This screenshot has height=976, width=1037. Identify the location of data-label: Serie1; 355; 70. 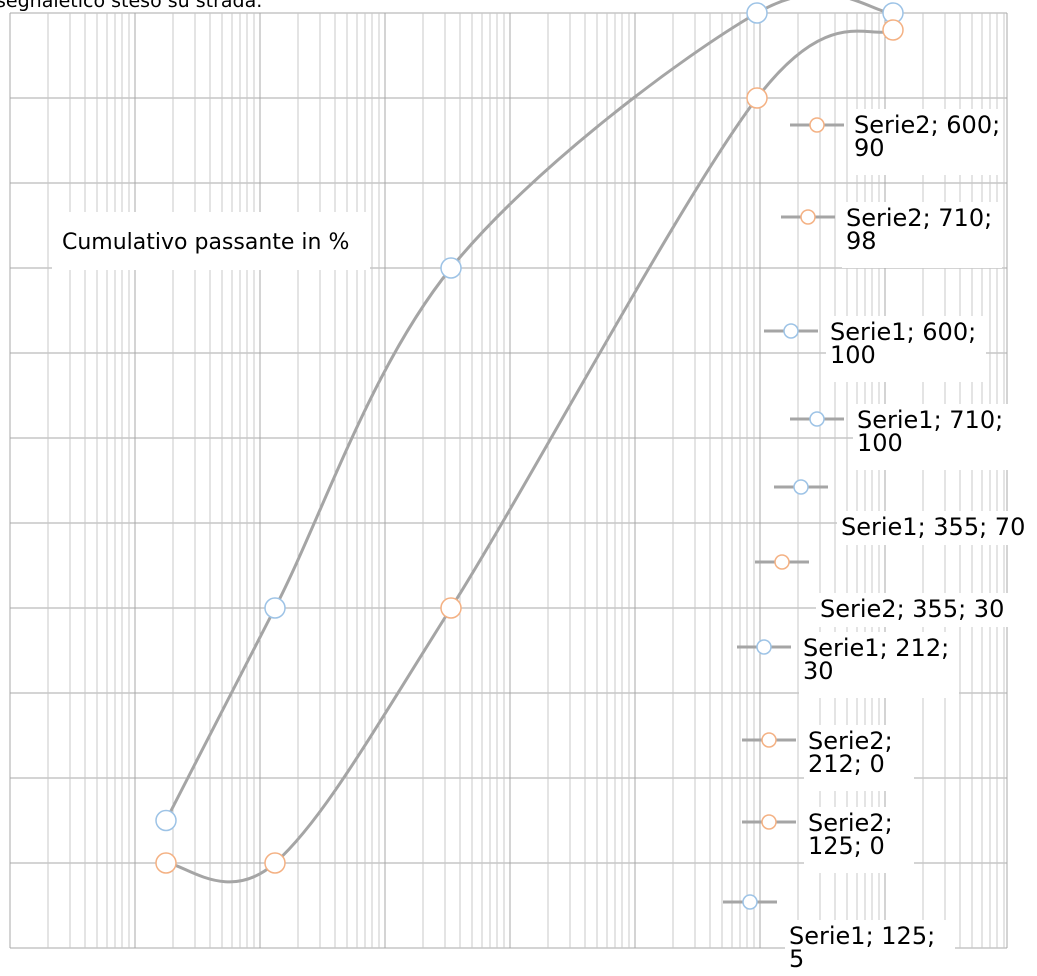
(905, 512).